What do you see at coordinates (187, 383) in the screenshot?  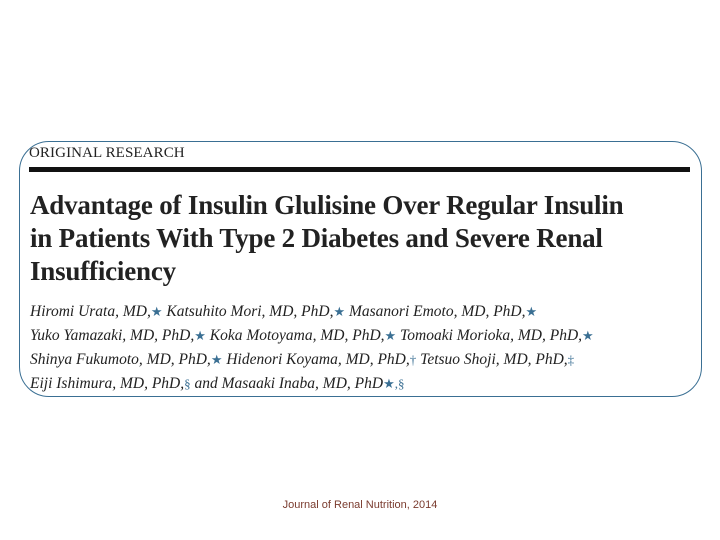 I see `affiliation-mark: §` at bounding box center [187, 383].